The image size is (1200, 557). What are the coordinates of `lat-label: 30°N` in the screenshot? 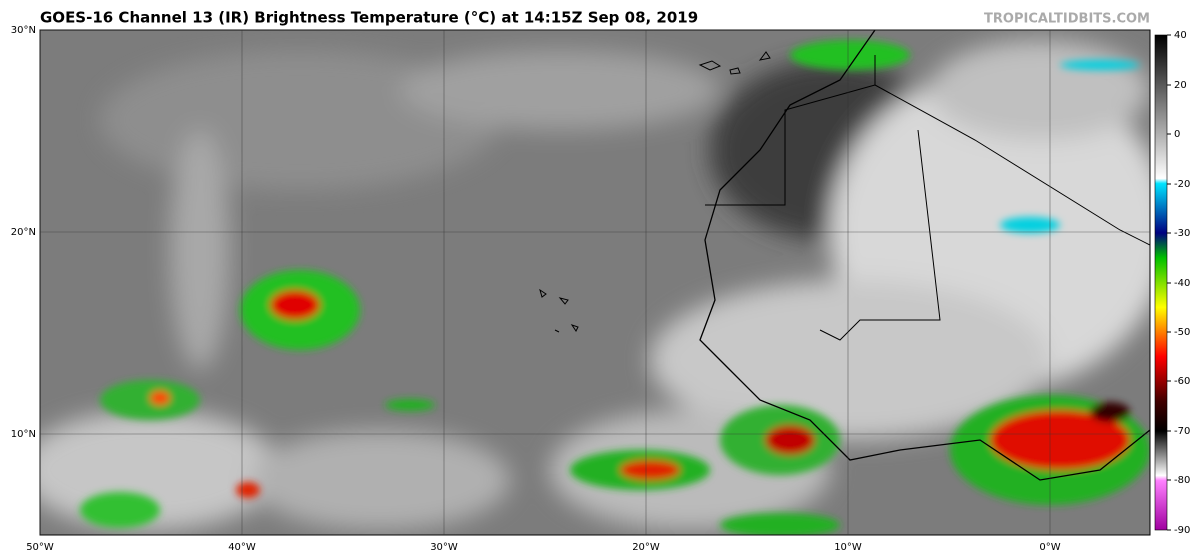 It's located at (23, 30).